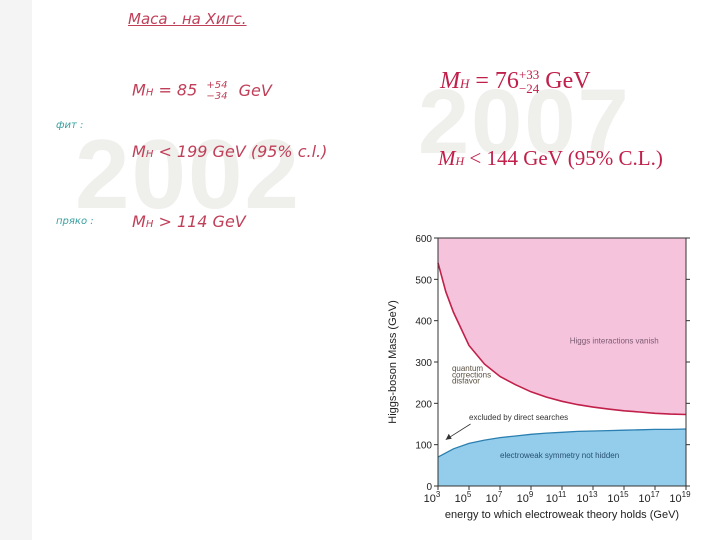  What do you see at coordinates (518, 417) in the screenshot?
I see `label-direct-searches: excluded by direct searches` at bounding box center [518, 417].